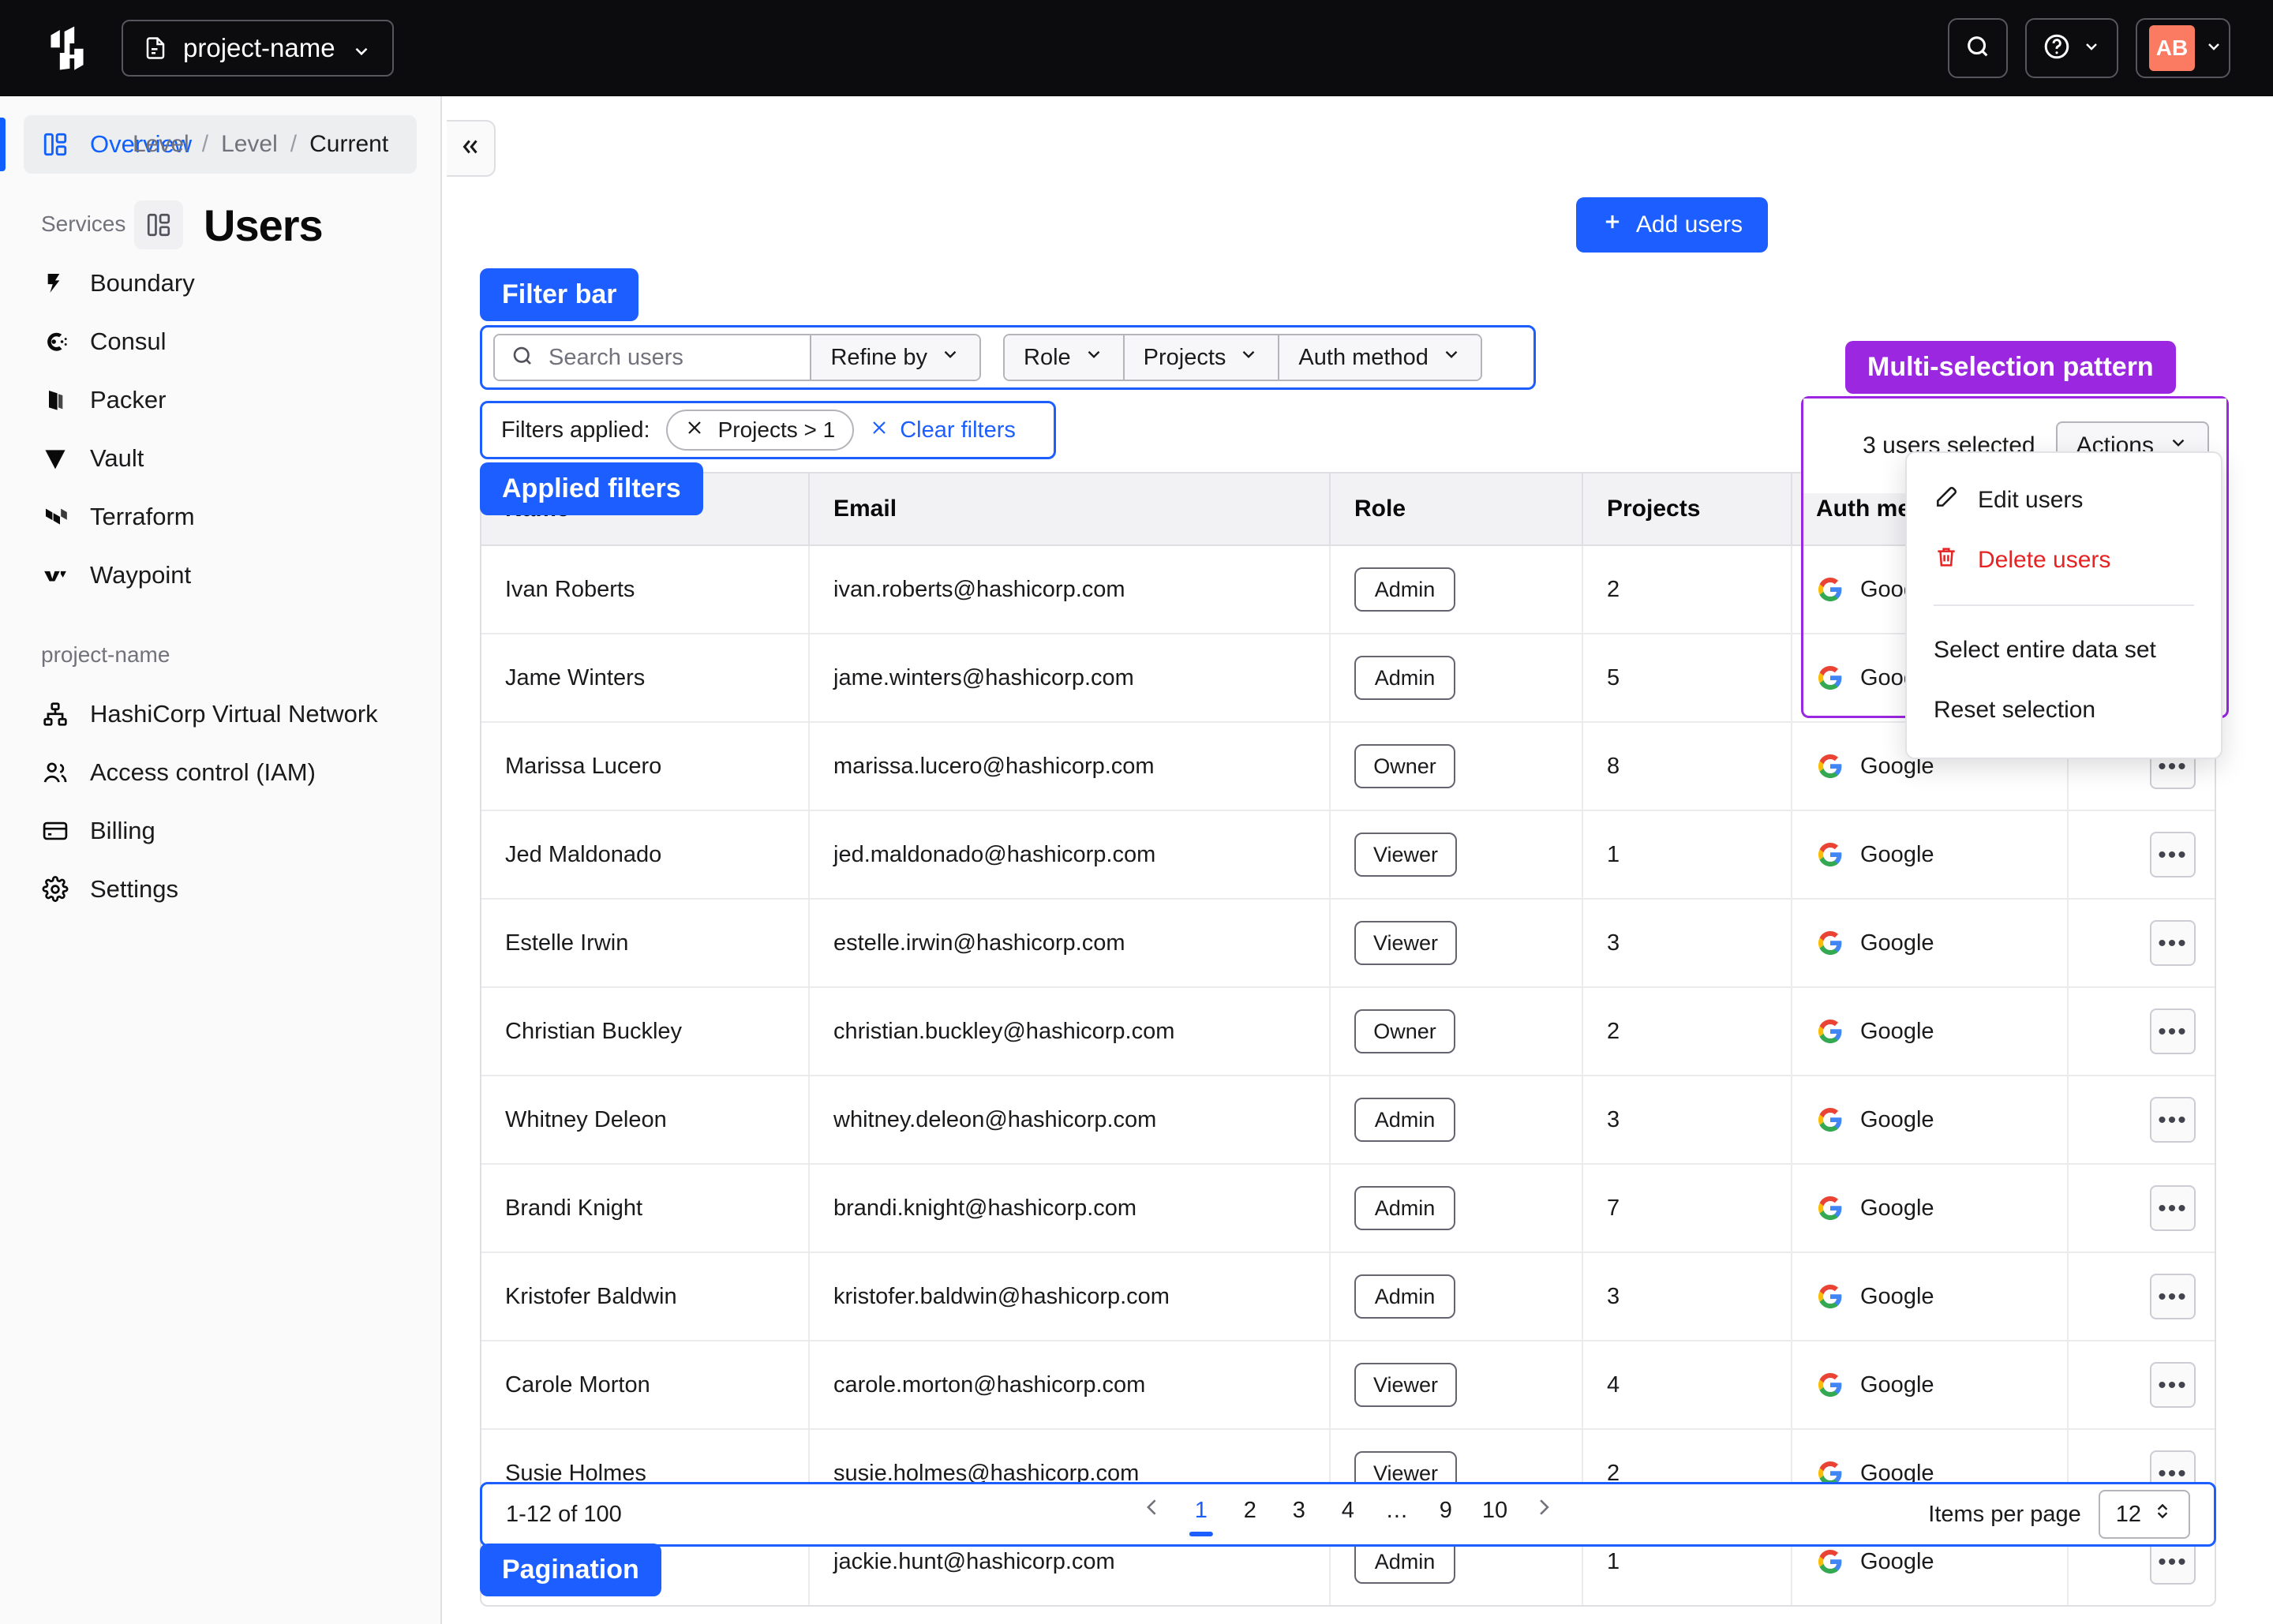 This screenshot has width=2273, height=1624. What do you see at coordinates (2183, 48) in the screenshot?
I see `user-menu-button: AB` at bounding box center [2183, 48].